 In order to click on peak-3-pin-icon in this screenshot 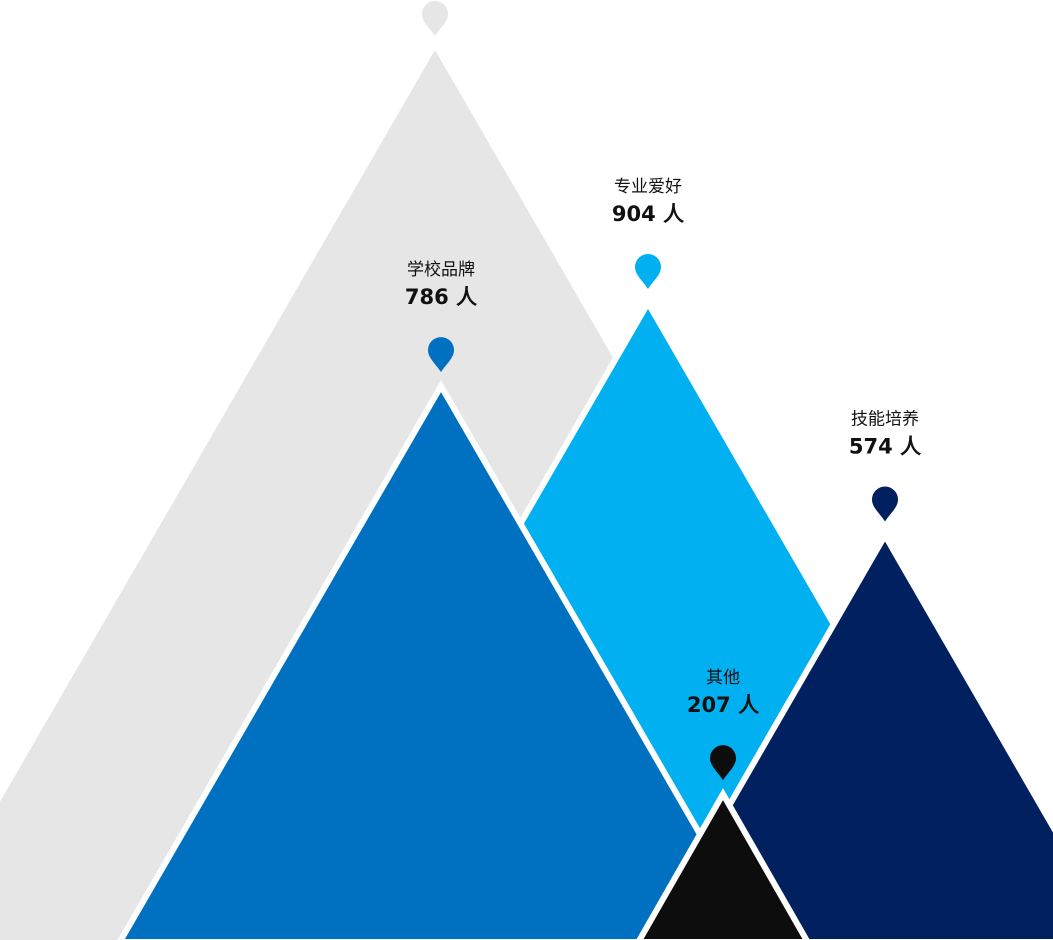, I will do `click(723, 763)`.